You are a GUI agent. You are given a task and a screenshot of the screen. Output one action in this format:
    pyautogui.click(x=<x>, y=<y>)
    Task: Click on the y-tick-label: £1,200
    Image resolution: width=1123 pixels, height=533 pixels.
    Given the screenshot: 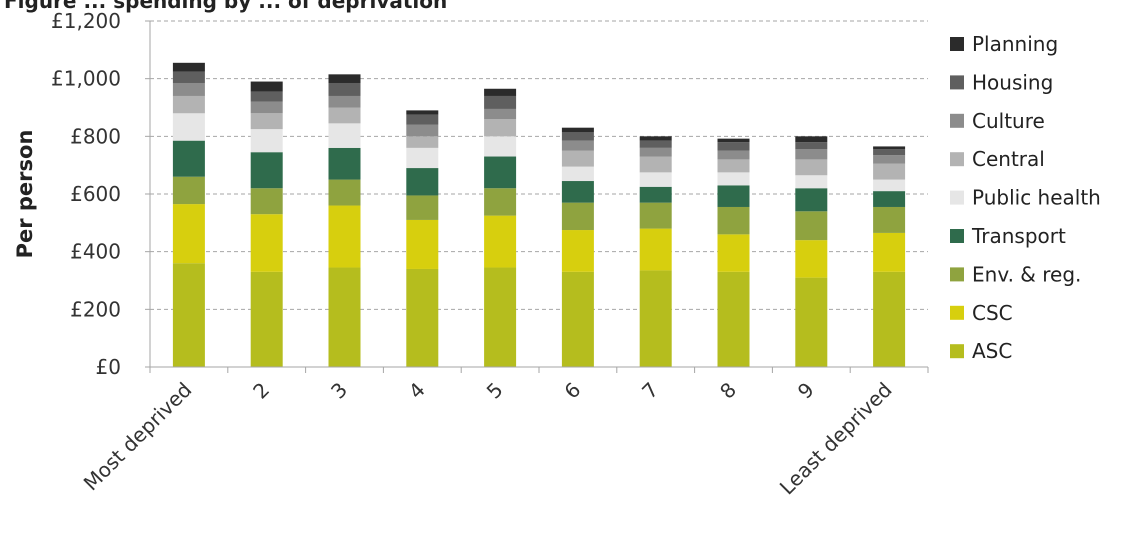 What is the action you would take?
    pyautogui.click(x=86, y=21)
    